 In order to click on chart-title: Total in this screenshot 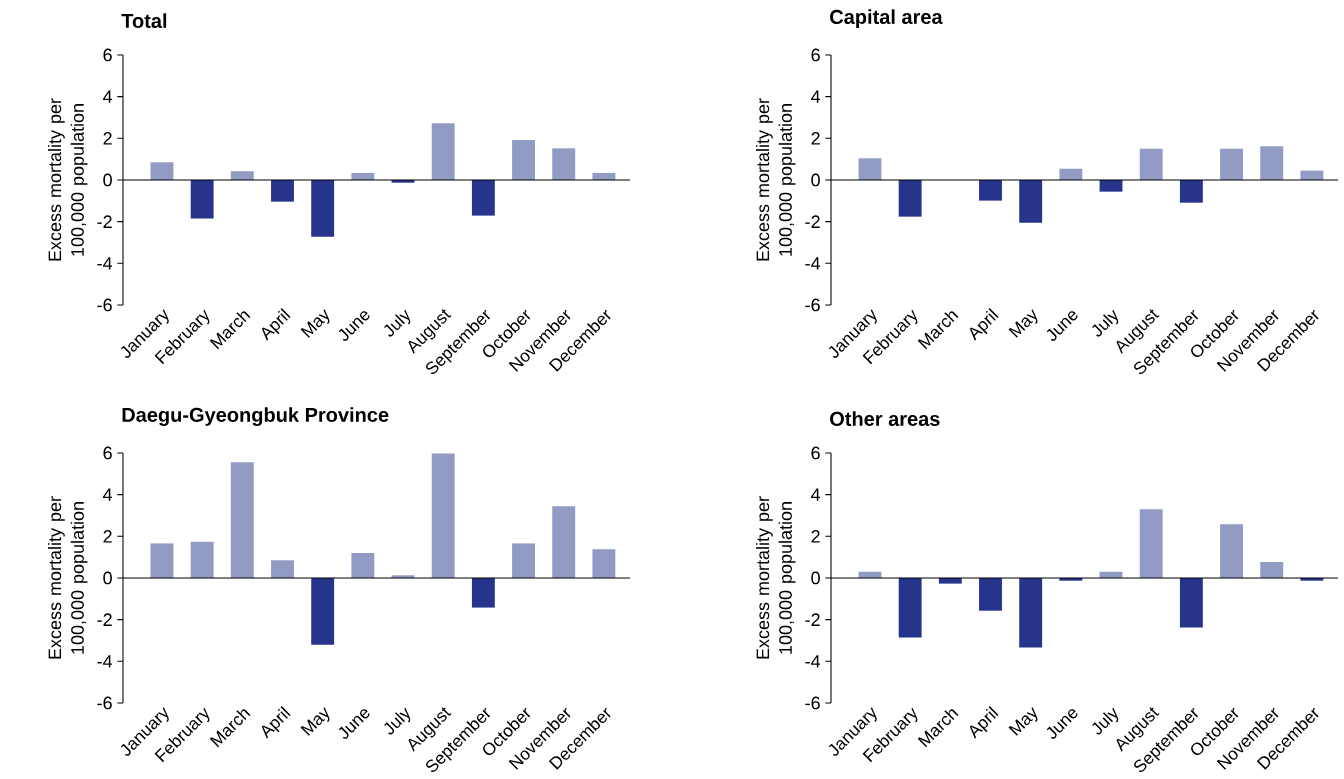, I will do `click(144, 21)`.